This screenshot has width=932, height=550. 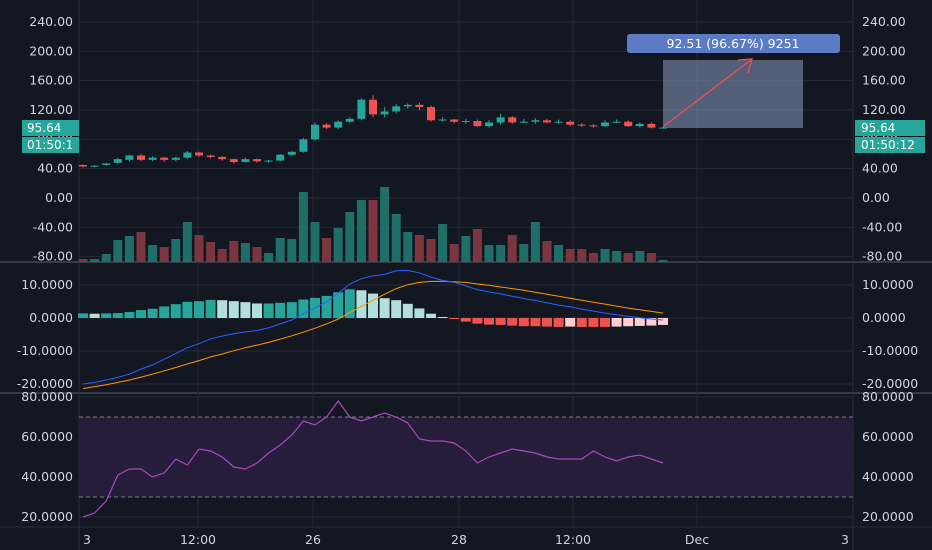 What do you see at coordinates (882, 226) in the screenshot?
I see `price-tick-right: -40.00` at bounding box center [882, 226].